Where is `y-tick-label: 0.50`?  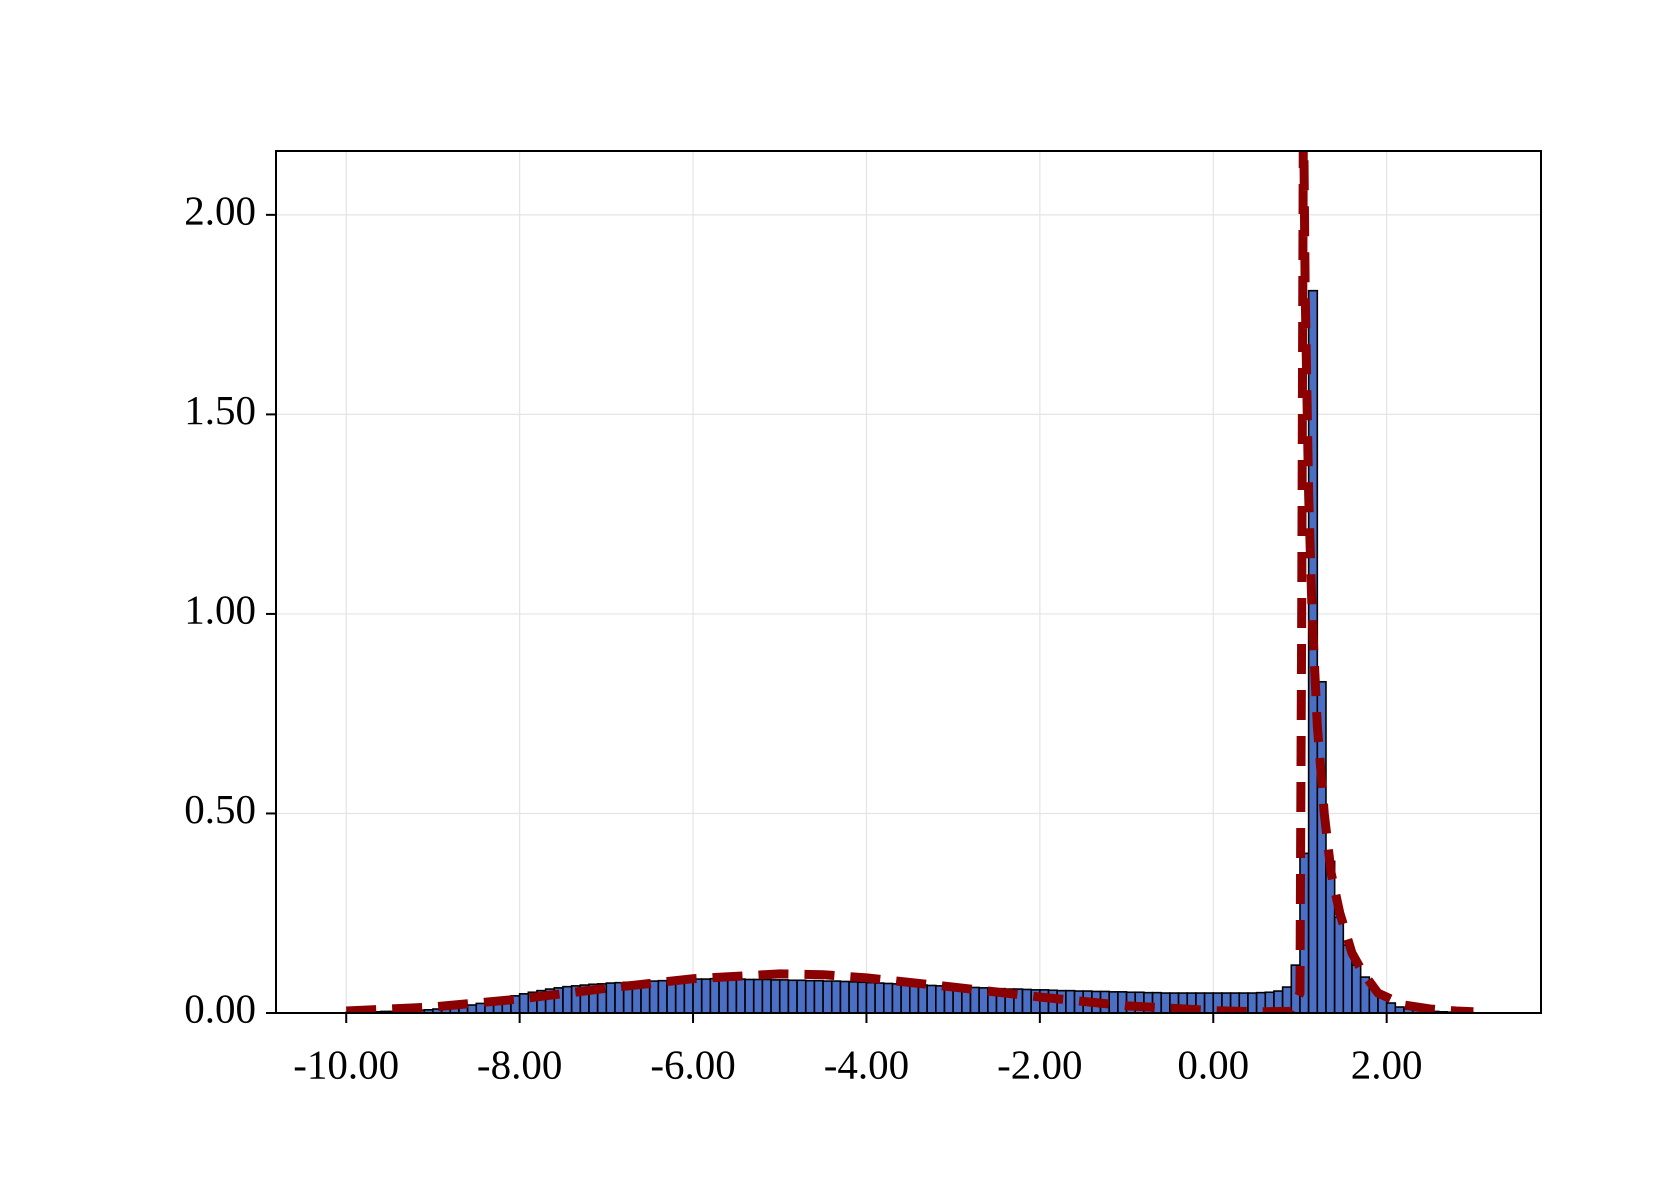 y-tick-label: 0.50 is located at coordinates (220, 809).